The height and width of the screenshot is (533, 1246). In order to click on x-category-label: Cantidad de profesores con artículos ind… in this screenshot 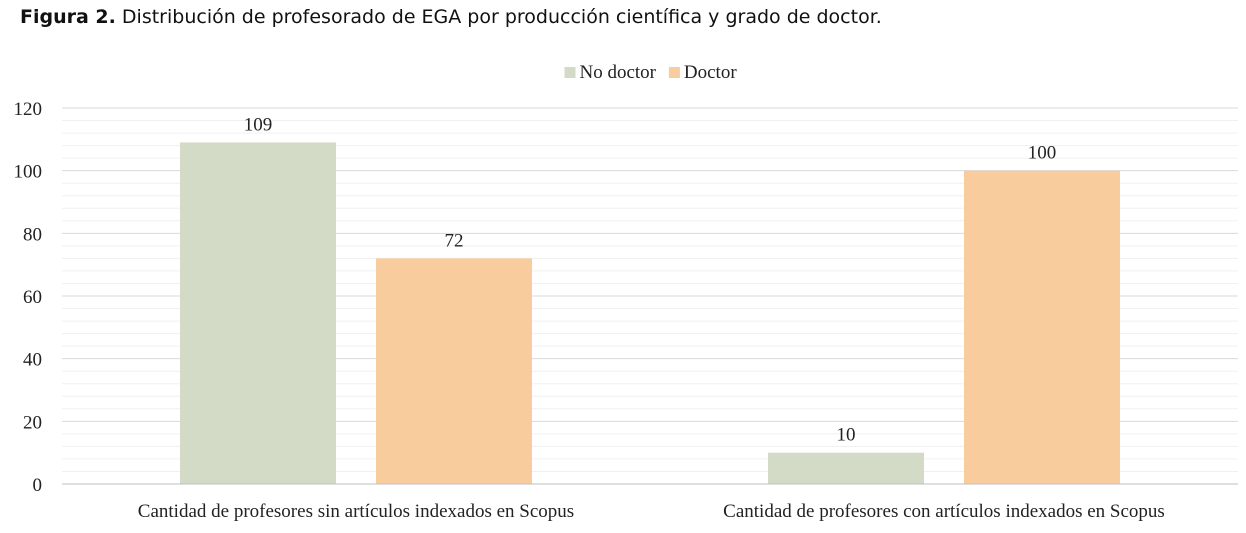, I will do `click(944, 511)`.